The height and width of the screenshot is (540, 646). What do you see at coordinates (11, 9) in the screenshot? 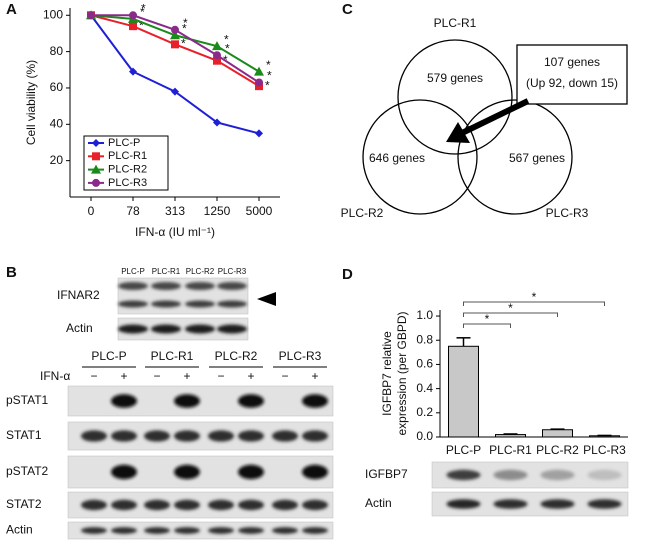
I see `panel-label: A` at bounding box center [11, 9].